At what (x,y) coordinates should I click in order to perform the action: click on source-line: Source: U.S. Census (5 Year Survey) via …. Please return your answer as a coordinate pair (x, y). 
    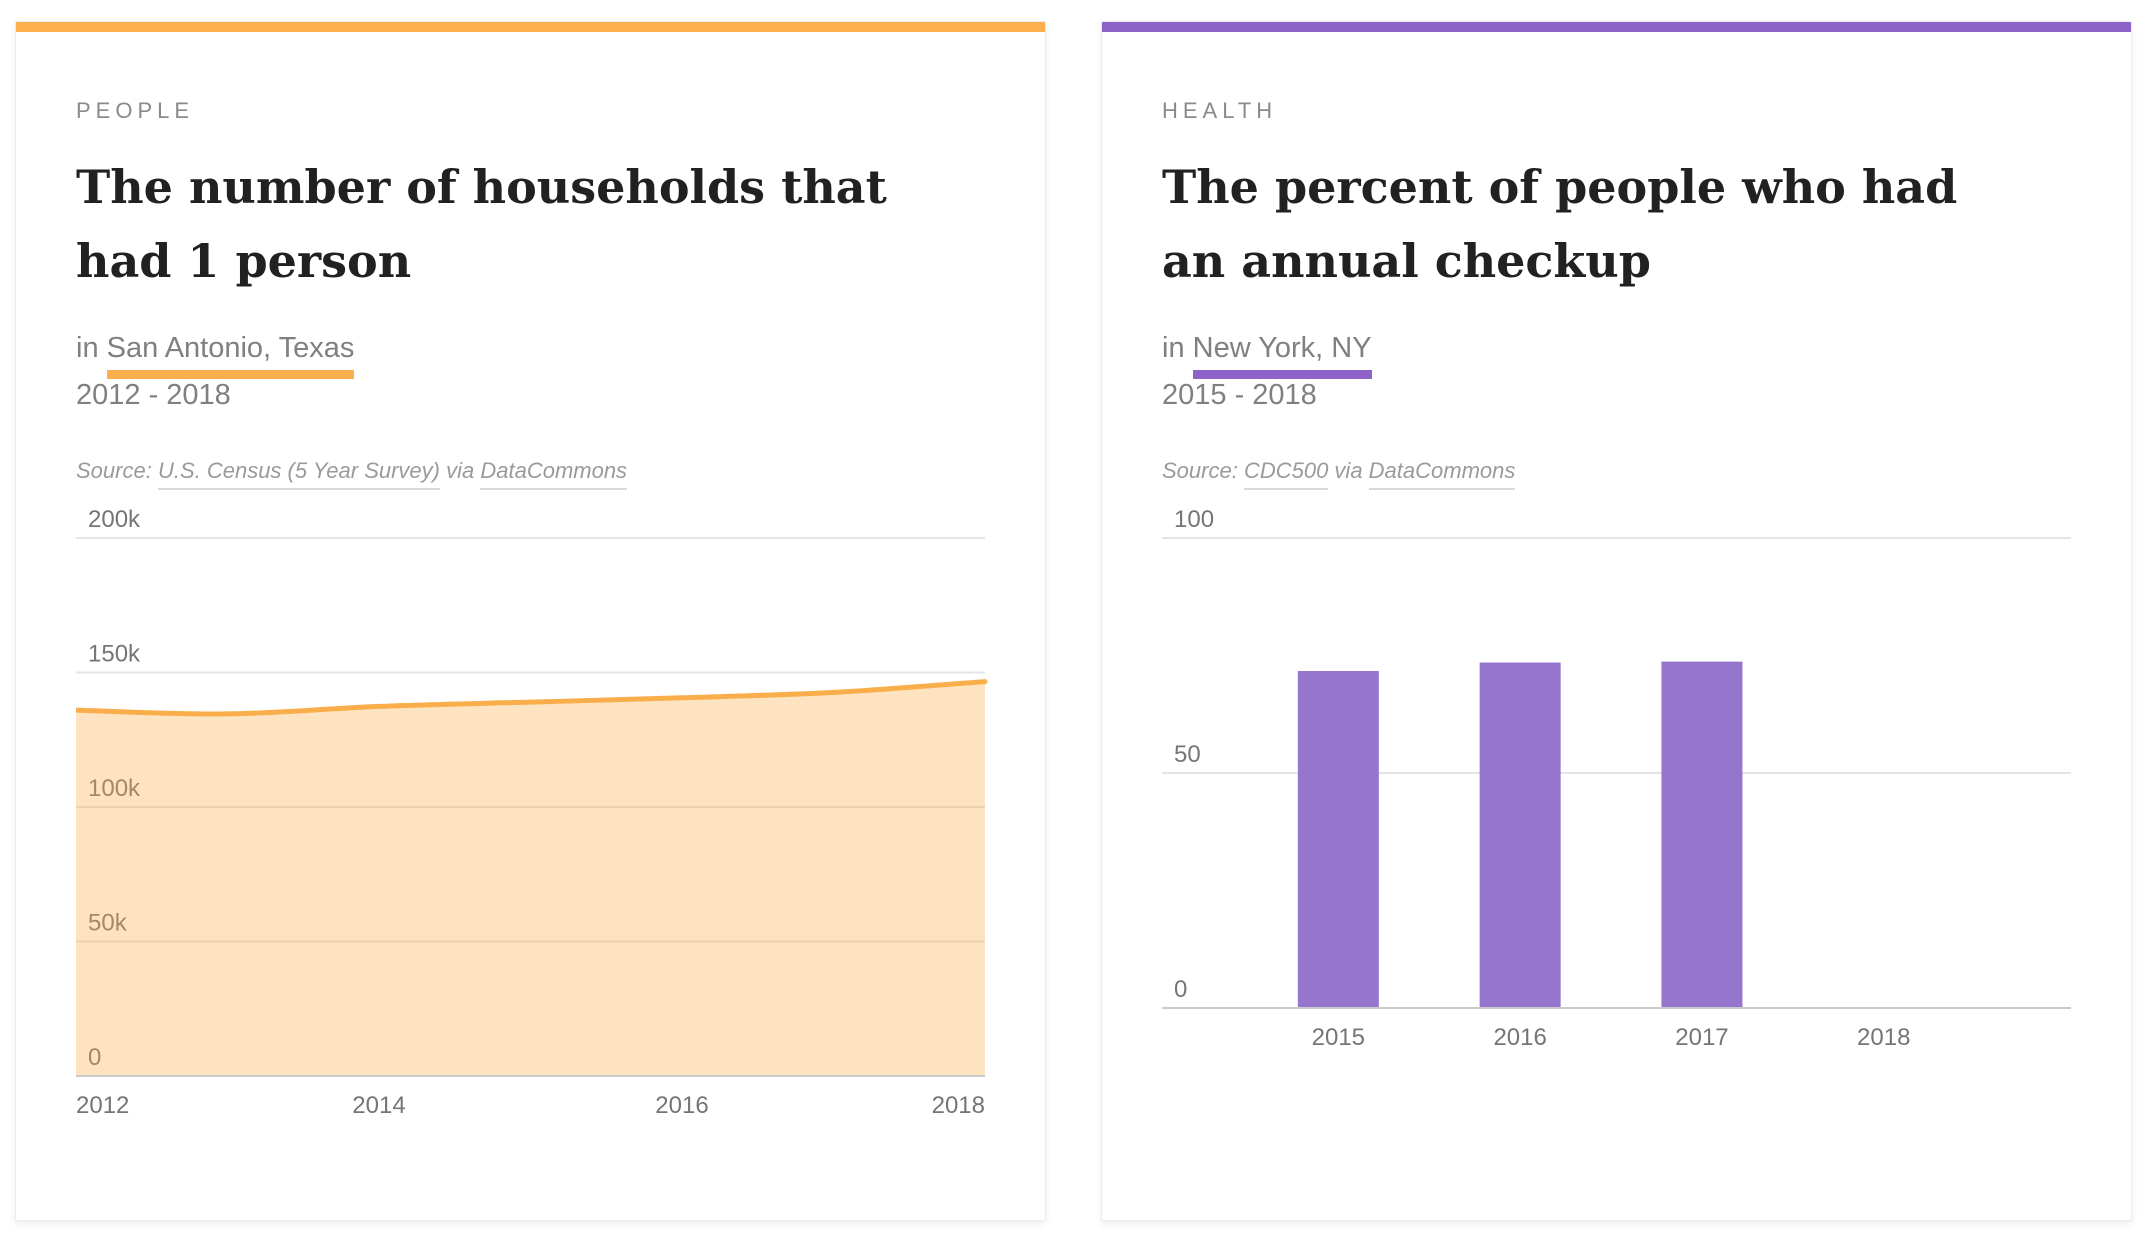
    Looking at the image, I should click on (530, 474).